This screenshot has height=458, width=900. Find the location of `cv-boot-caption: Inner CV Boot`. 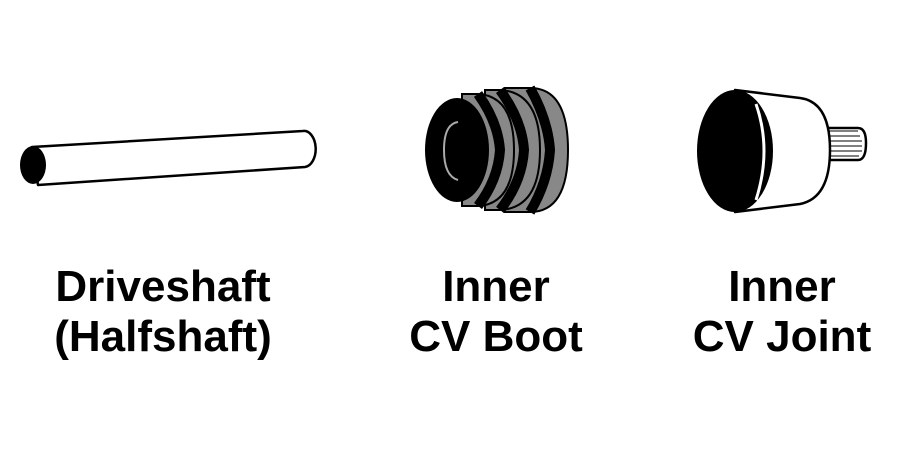

cv-boot-caption: Inner CV Boot is located at coordinates (496, 312).